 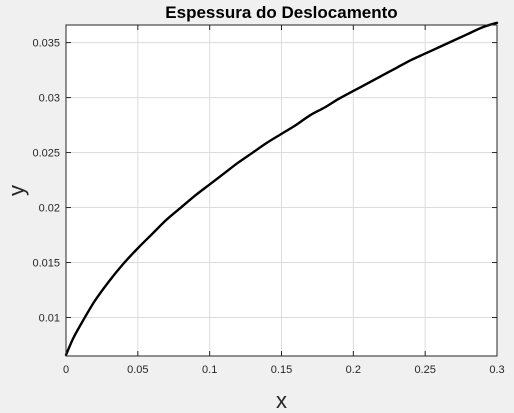 I want to click on y-tick-label: 0.02, so click(x=49, y=209).